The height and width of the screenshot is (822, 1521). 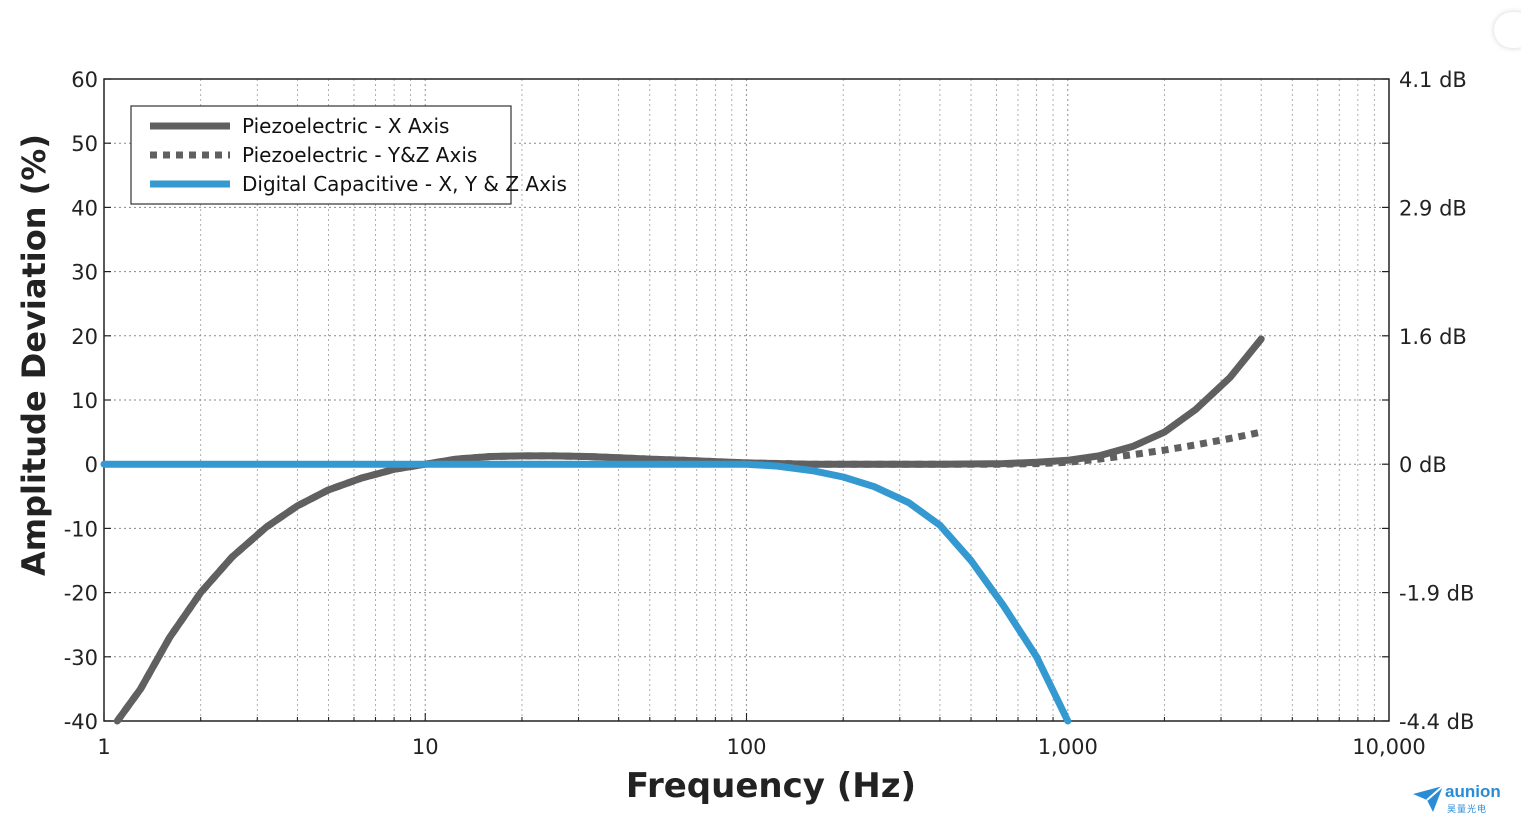 I want to click on y2-tick-label: -1.9 dB, so click(x=1436, y=594).